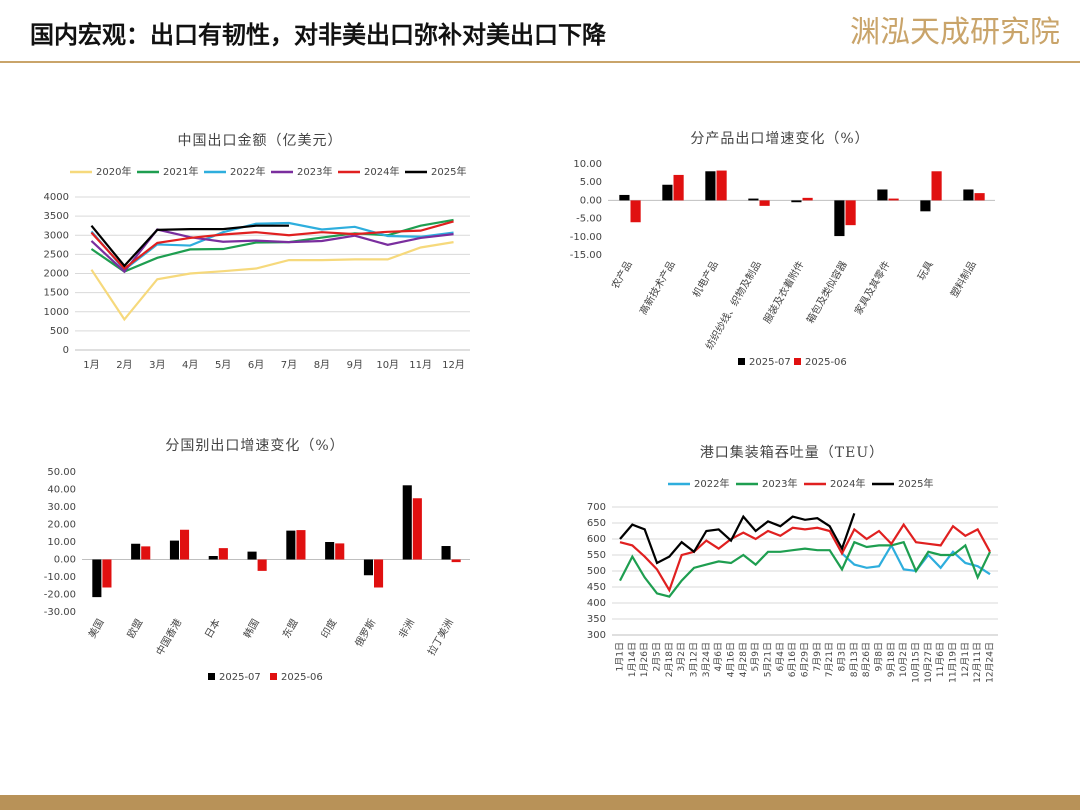 This screenshot has height=810, width=1080. I want to click on chart-title: 分国别出口增速变化（%）, so click(254, 446).